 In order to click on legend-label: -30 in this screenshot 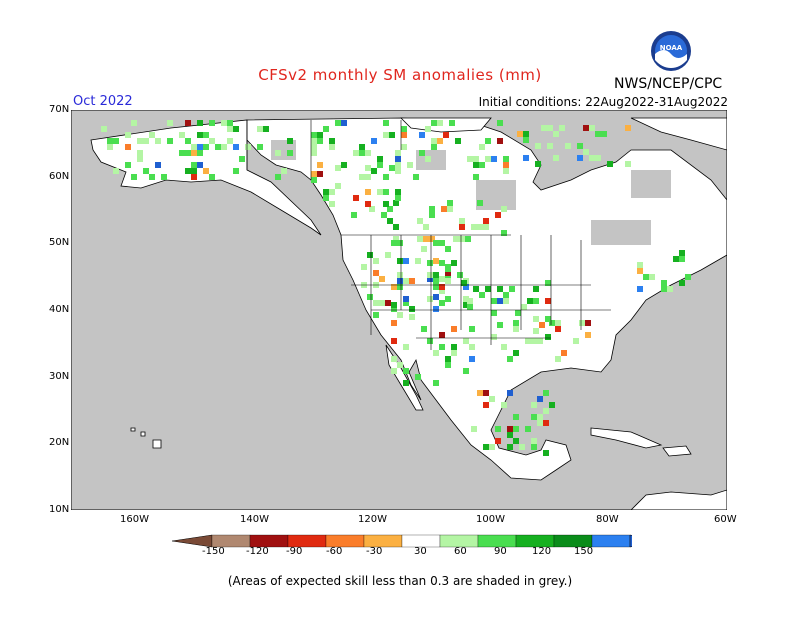, I will do `click(374, 551)`.